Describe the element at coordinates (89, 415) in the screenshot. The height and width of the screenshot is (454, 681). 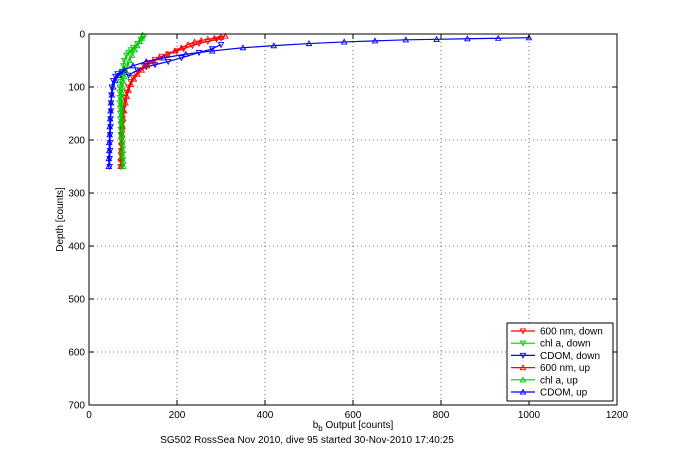
I see `x-tick-label: 0` at that location.